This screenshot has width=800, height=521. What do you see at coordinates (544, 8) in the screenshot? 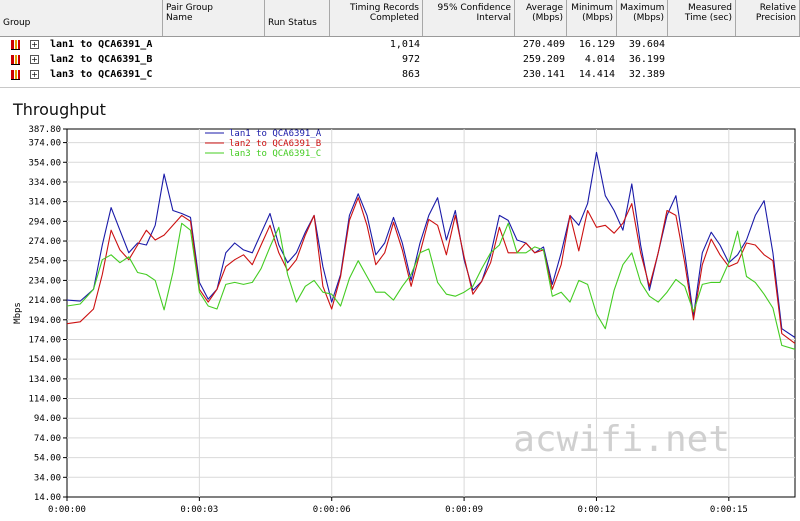
I see `column-header-text: Average` at bounding box center [544, 8].